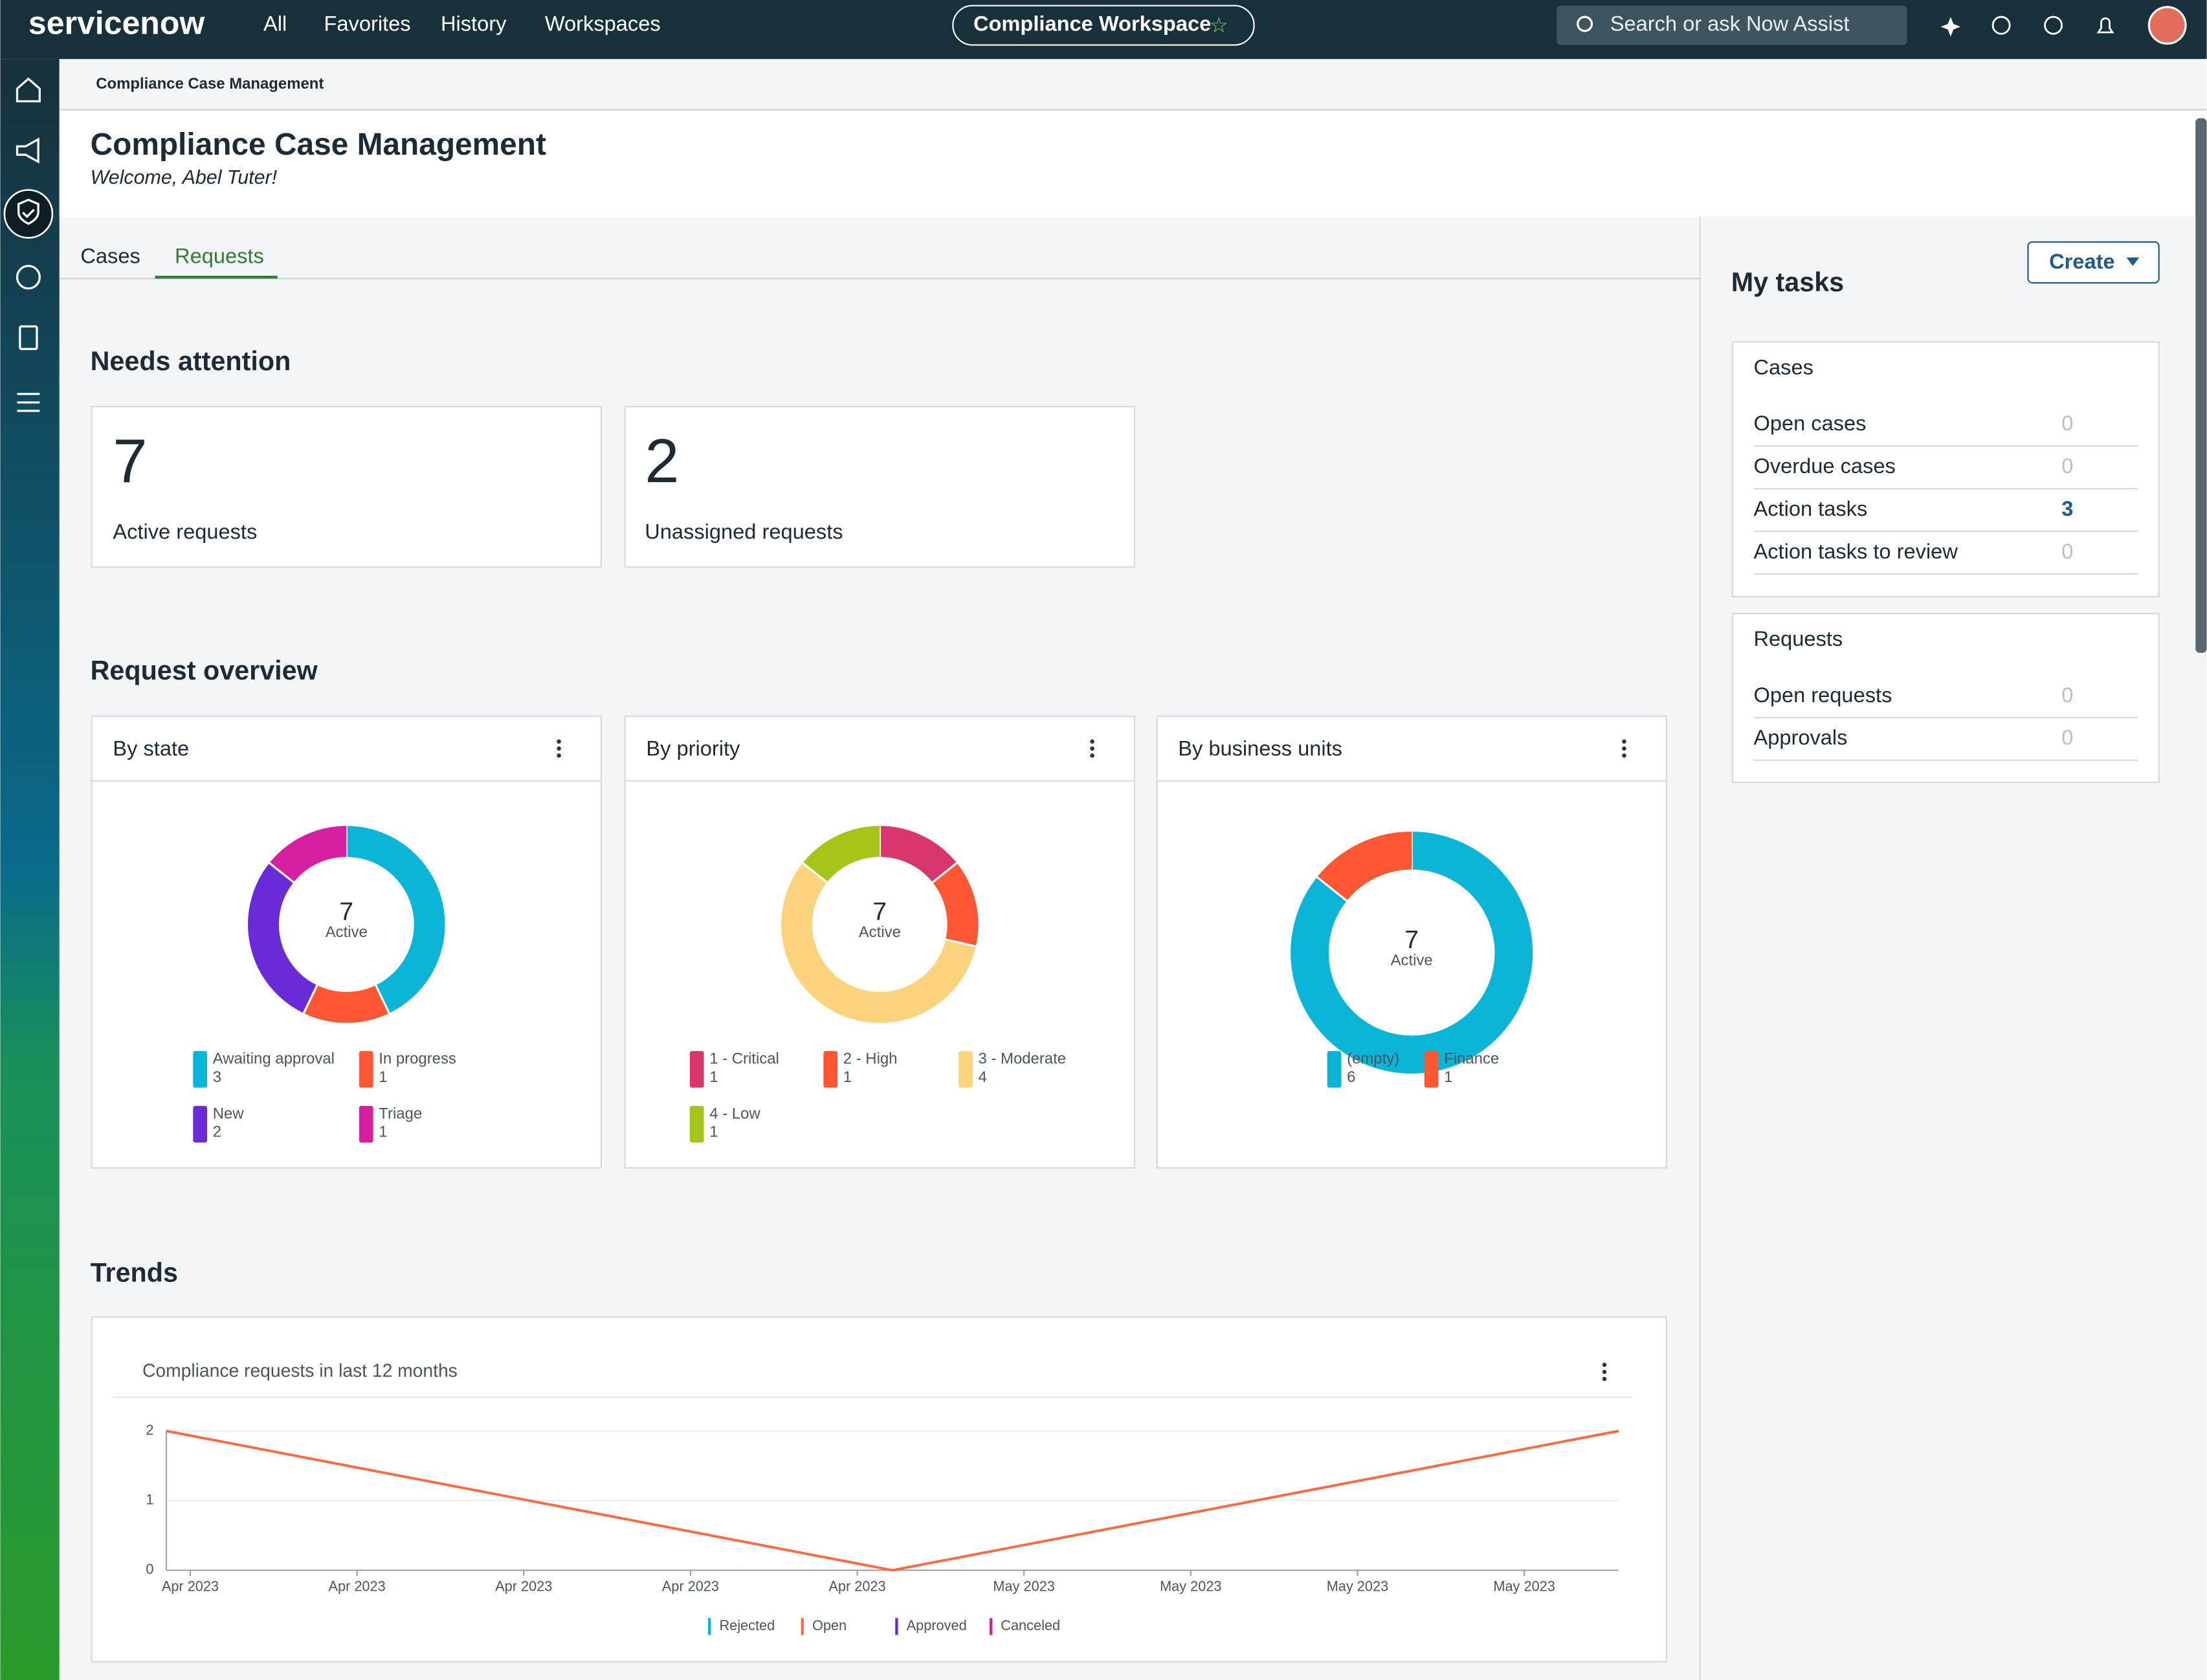 The image size is (2207, 1680). What do you see at coordinates (28, 337) in the screenshot?
I see `clipboard-icon` at bounding box center [28, 337].